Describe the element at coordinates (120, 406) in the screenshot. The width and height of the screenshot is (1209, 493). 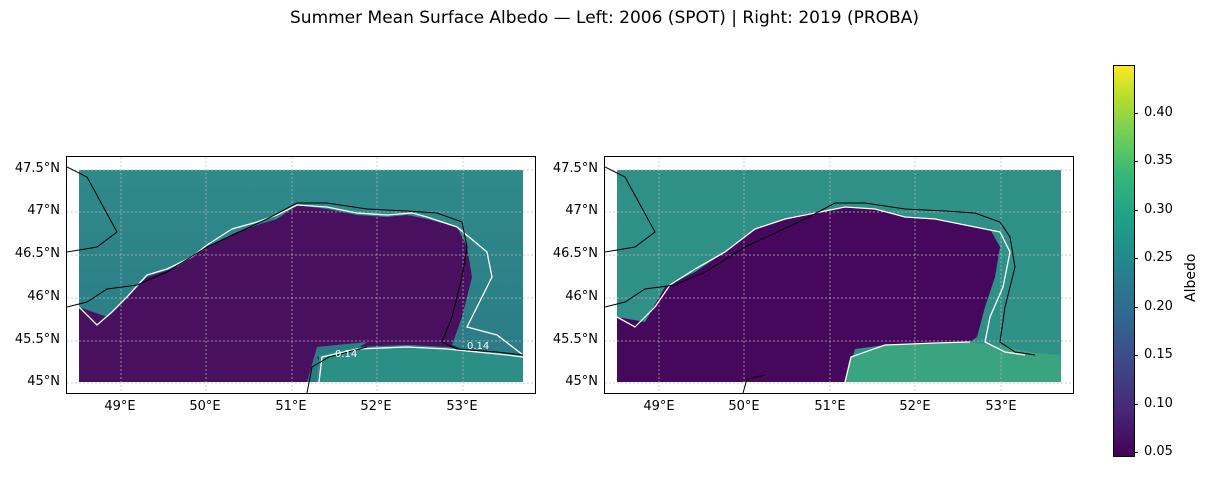
I see `left-lon-tick-0: 49°E` at that location.